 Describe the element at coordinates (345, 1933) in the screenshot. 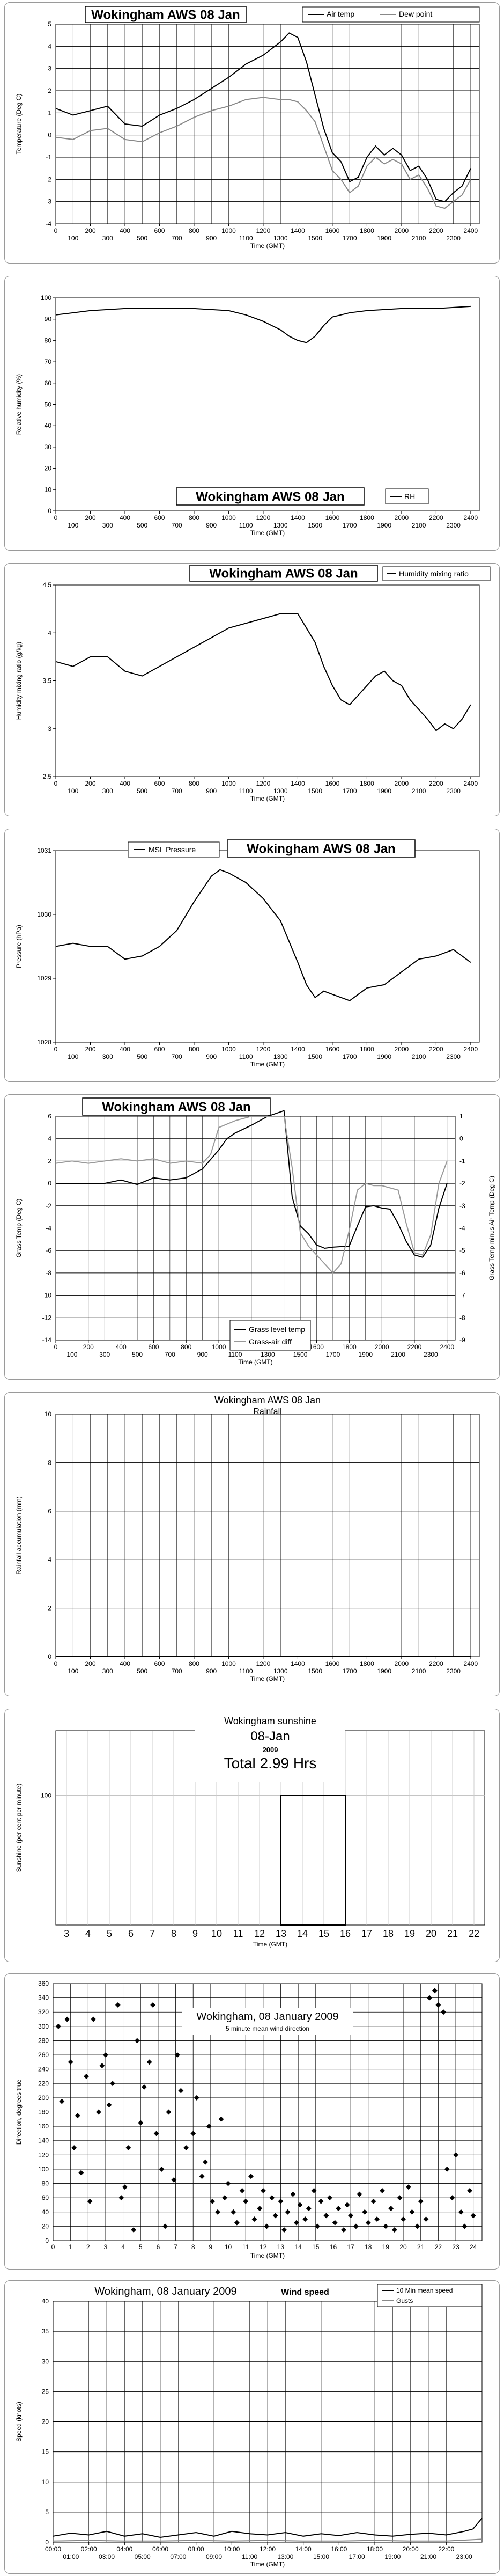

I see `x-tick-label: 16` at that location.